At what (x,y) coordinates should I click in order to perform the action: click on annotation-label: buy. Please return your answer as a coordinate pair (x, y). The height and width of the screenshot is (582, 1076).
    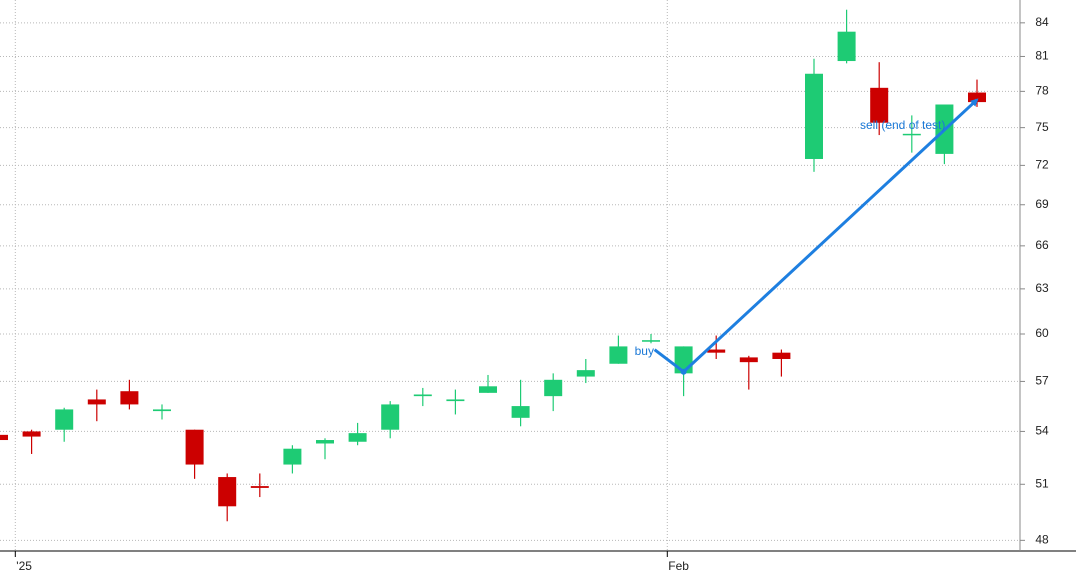
    Looking at the image, I should click on (644, 351).